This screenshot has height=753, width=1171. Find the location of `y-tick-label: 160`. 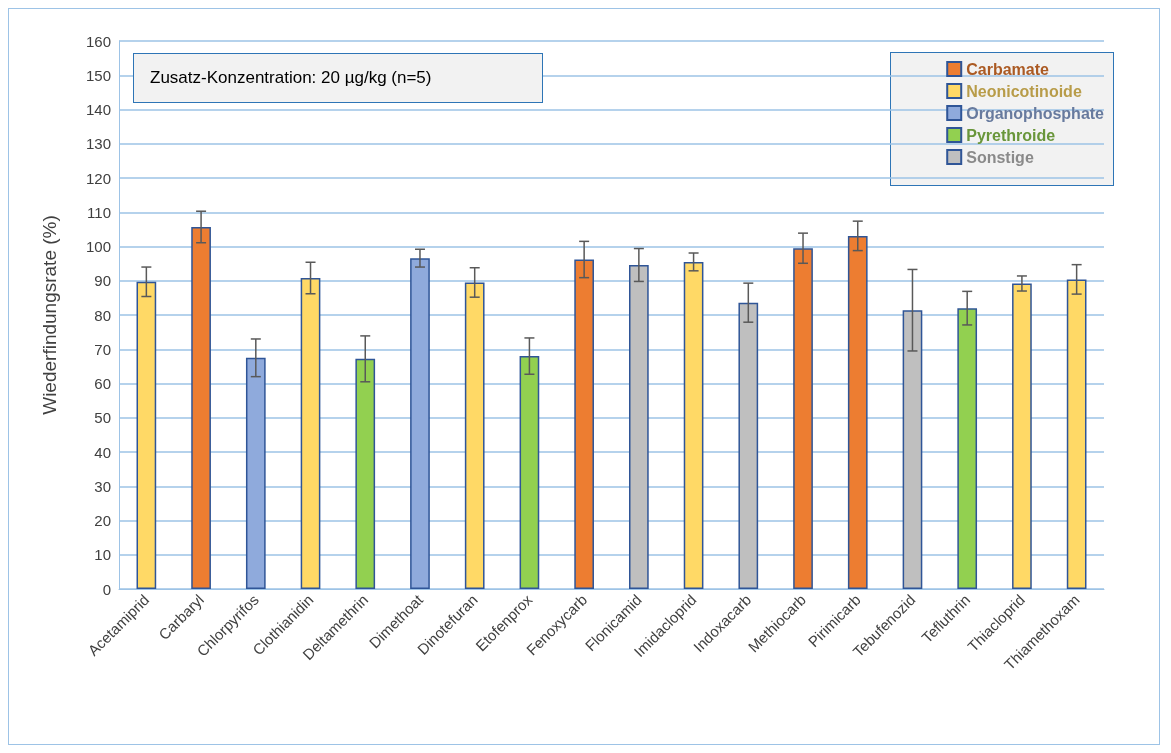

y-tick-label: 160 is located at coordinates (98, 41).